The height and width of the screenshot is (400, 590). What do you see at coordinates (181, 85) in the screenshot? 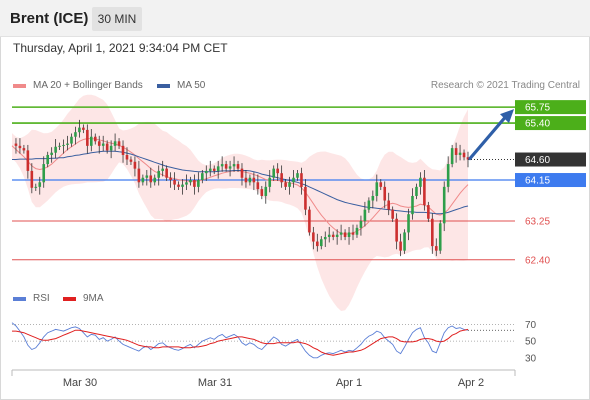
I see `legend-ma50: MA 50` at bounding box center [181, 85].